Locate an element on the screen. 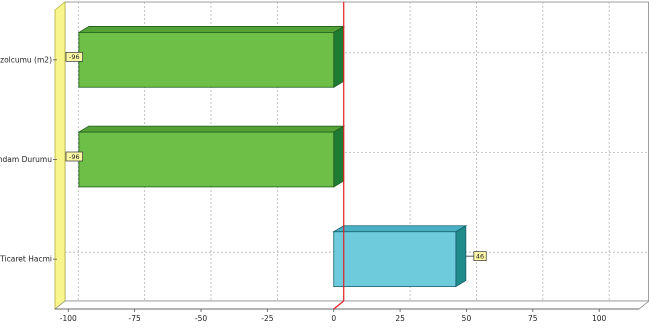 The width and height of the screenshot is (649, 329). value-label-text: 46 is located at coordinates (480, 256).